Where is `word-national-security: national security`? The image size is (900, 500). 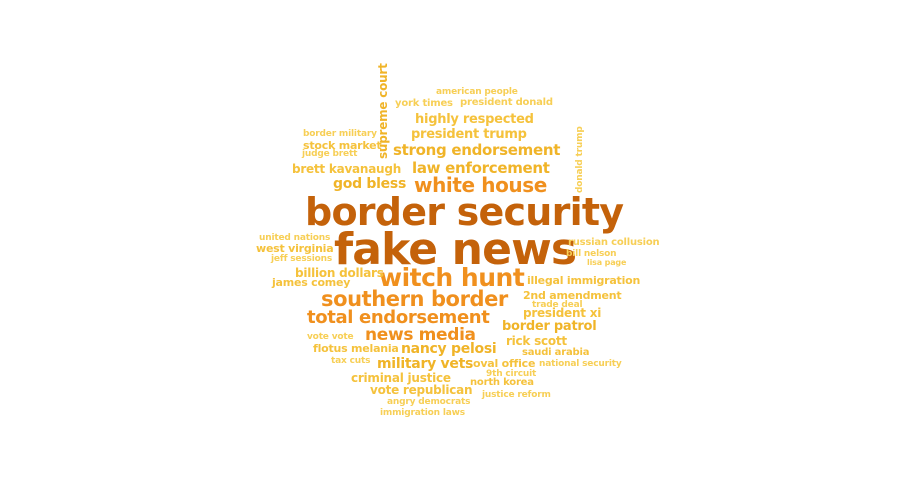 word-national-security: national security is located at coordinates (580, 364).